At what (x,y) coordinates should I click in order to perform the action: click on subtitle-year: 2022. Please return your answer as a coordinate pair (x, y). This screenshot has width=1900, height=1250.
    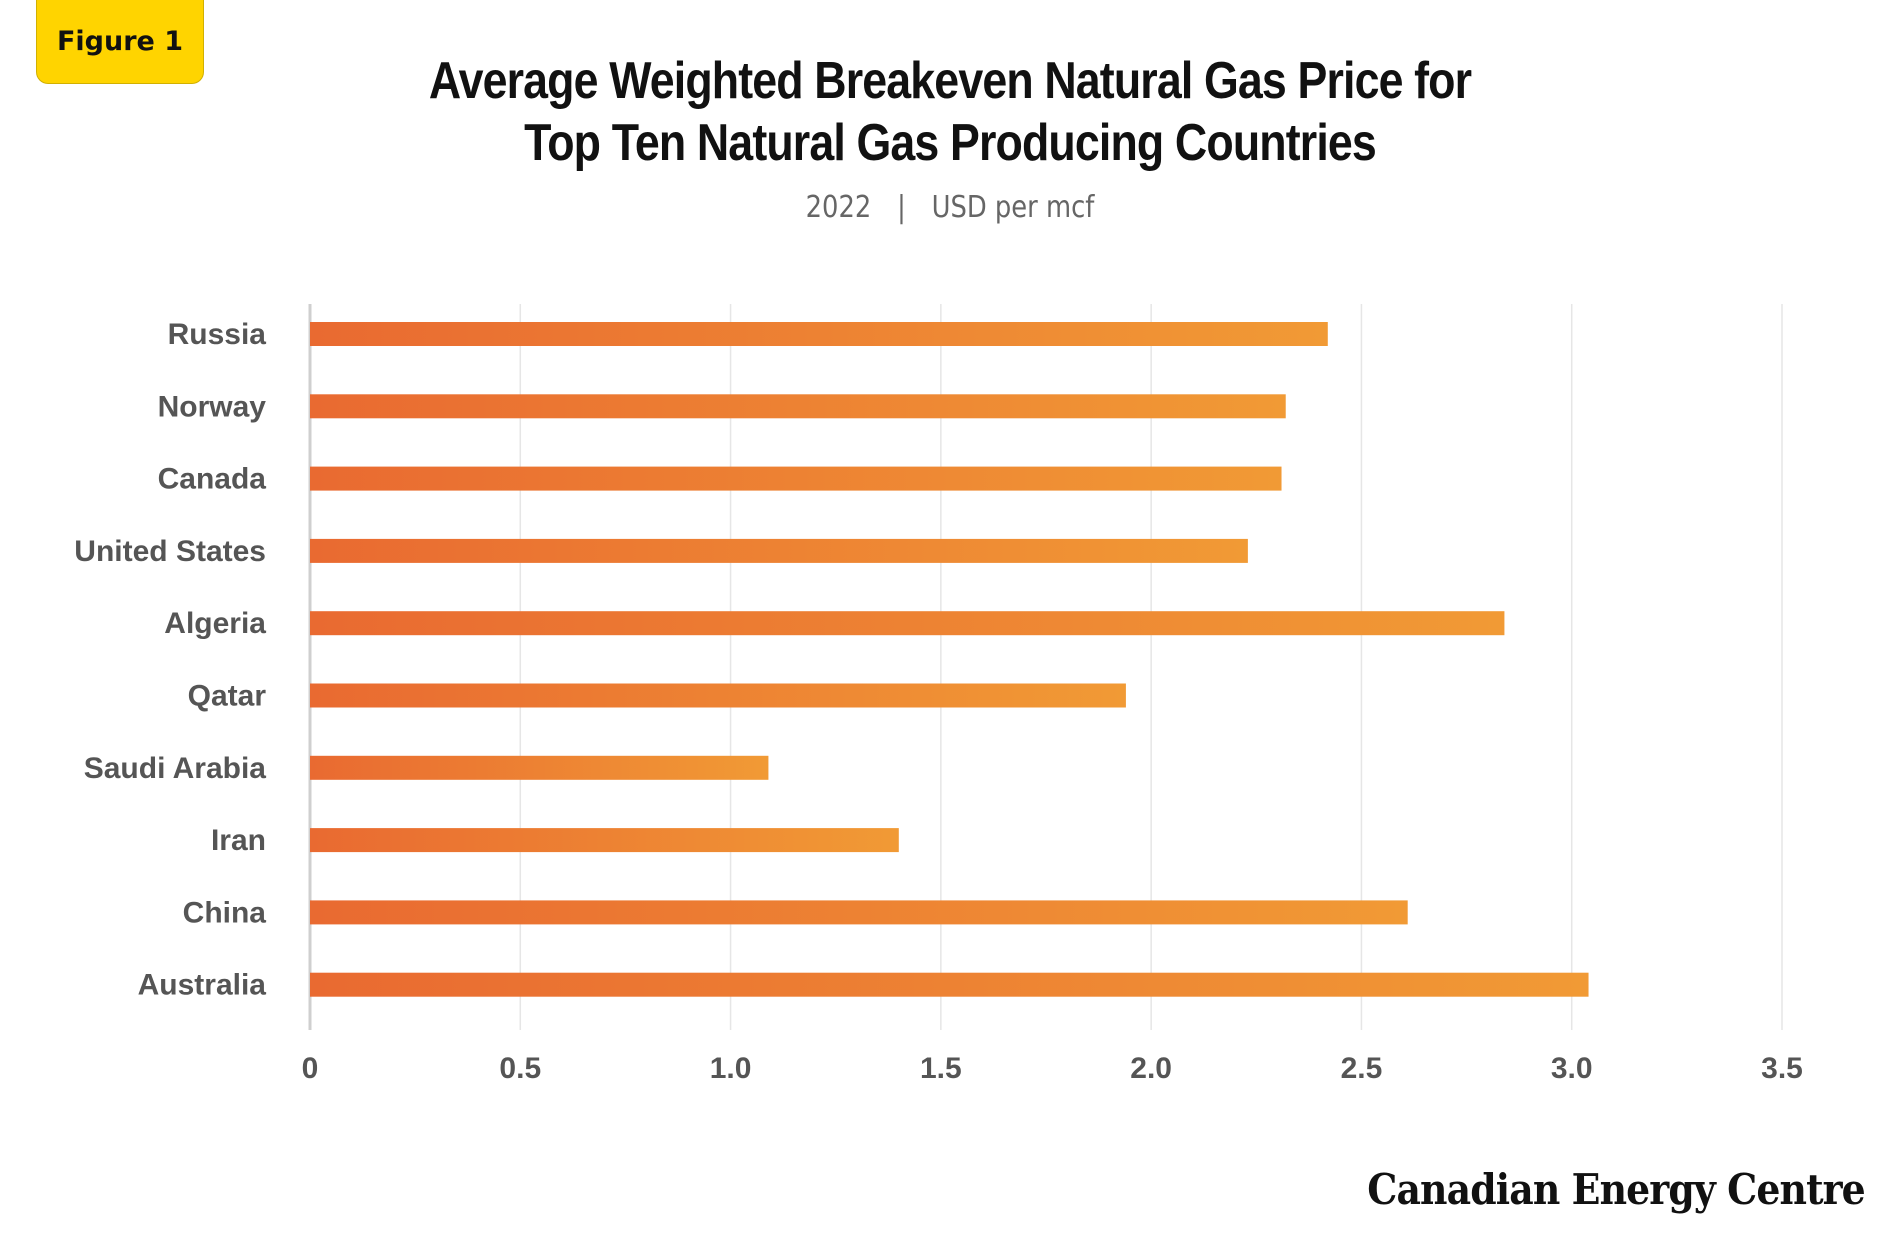
    Looking at the image, I should click on (838, 207).